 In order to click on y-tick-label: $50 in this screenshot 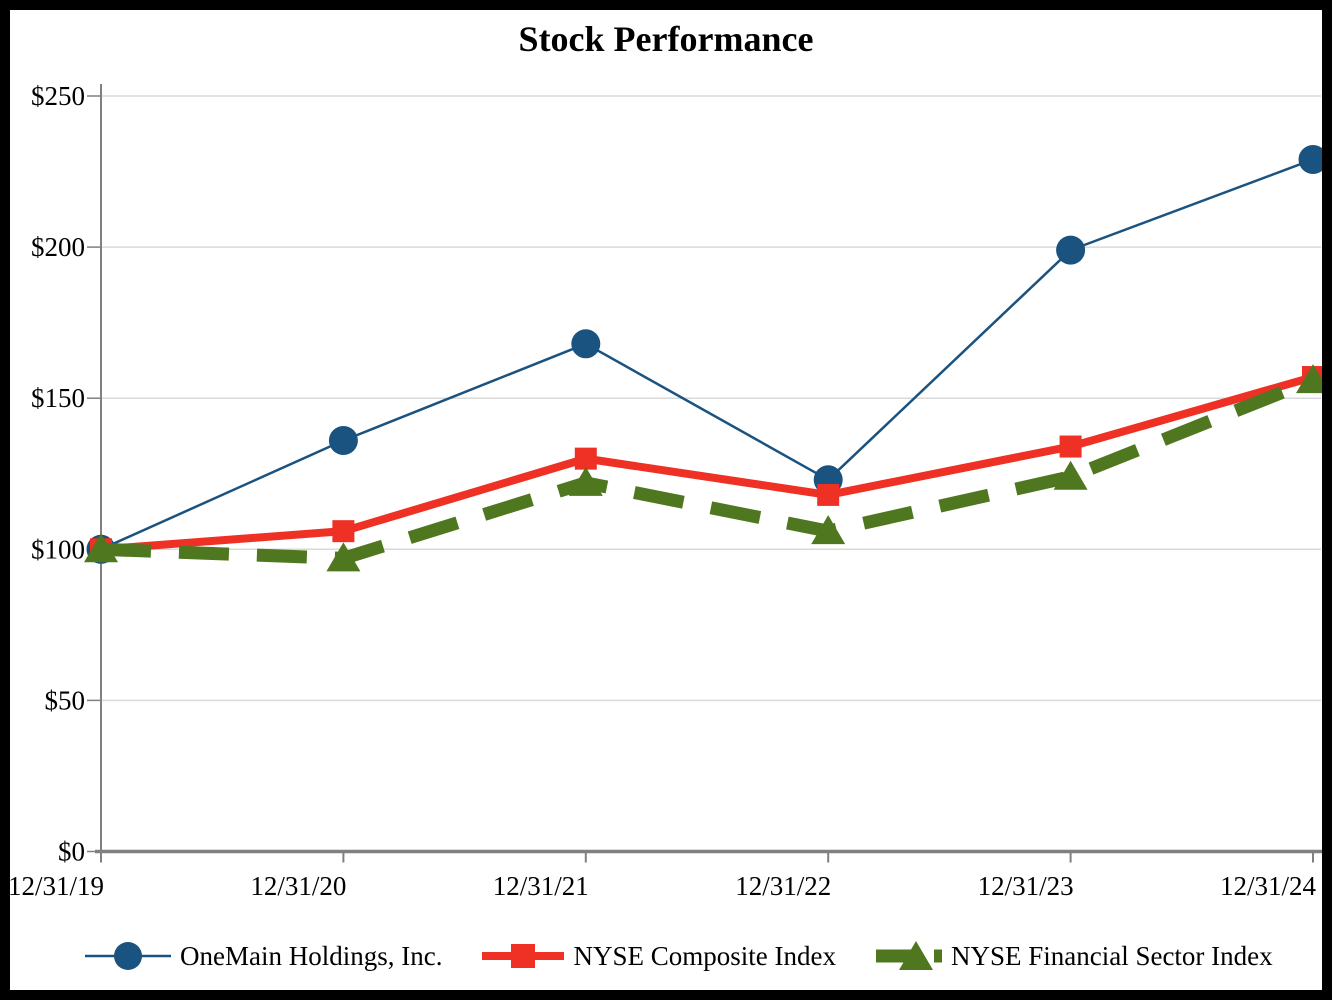, I will do `click(65, 700)`.